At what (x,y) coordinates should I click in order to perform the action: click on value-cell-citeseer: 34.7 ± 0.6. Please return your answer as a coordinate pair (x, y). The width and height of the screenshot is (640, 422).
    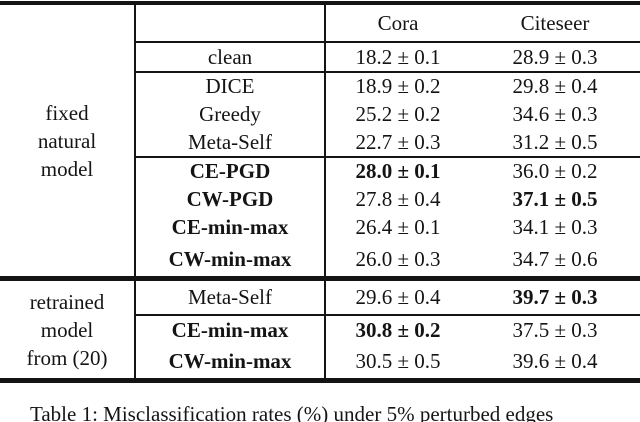
    Looking at the image, I should click on (555, 258).